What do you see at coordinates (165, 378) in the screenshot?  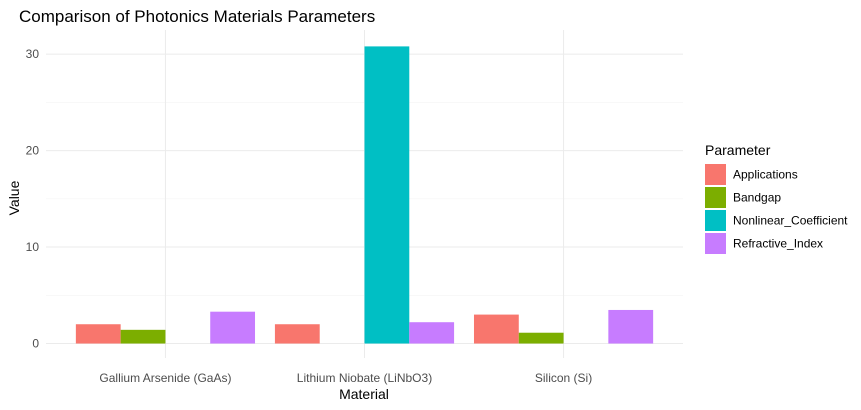 I see `x-tick-label: Gallium Arsenide (GaAs)` at bounding box center [165, 378].